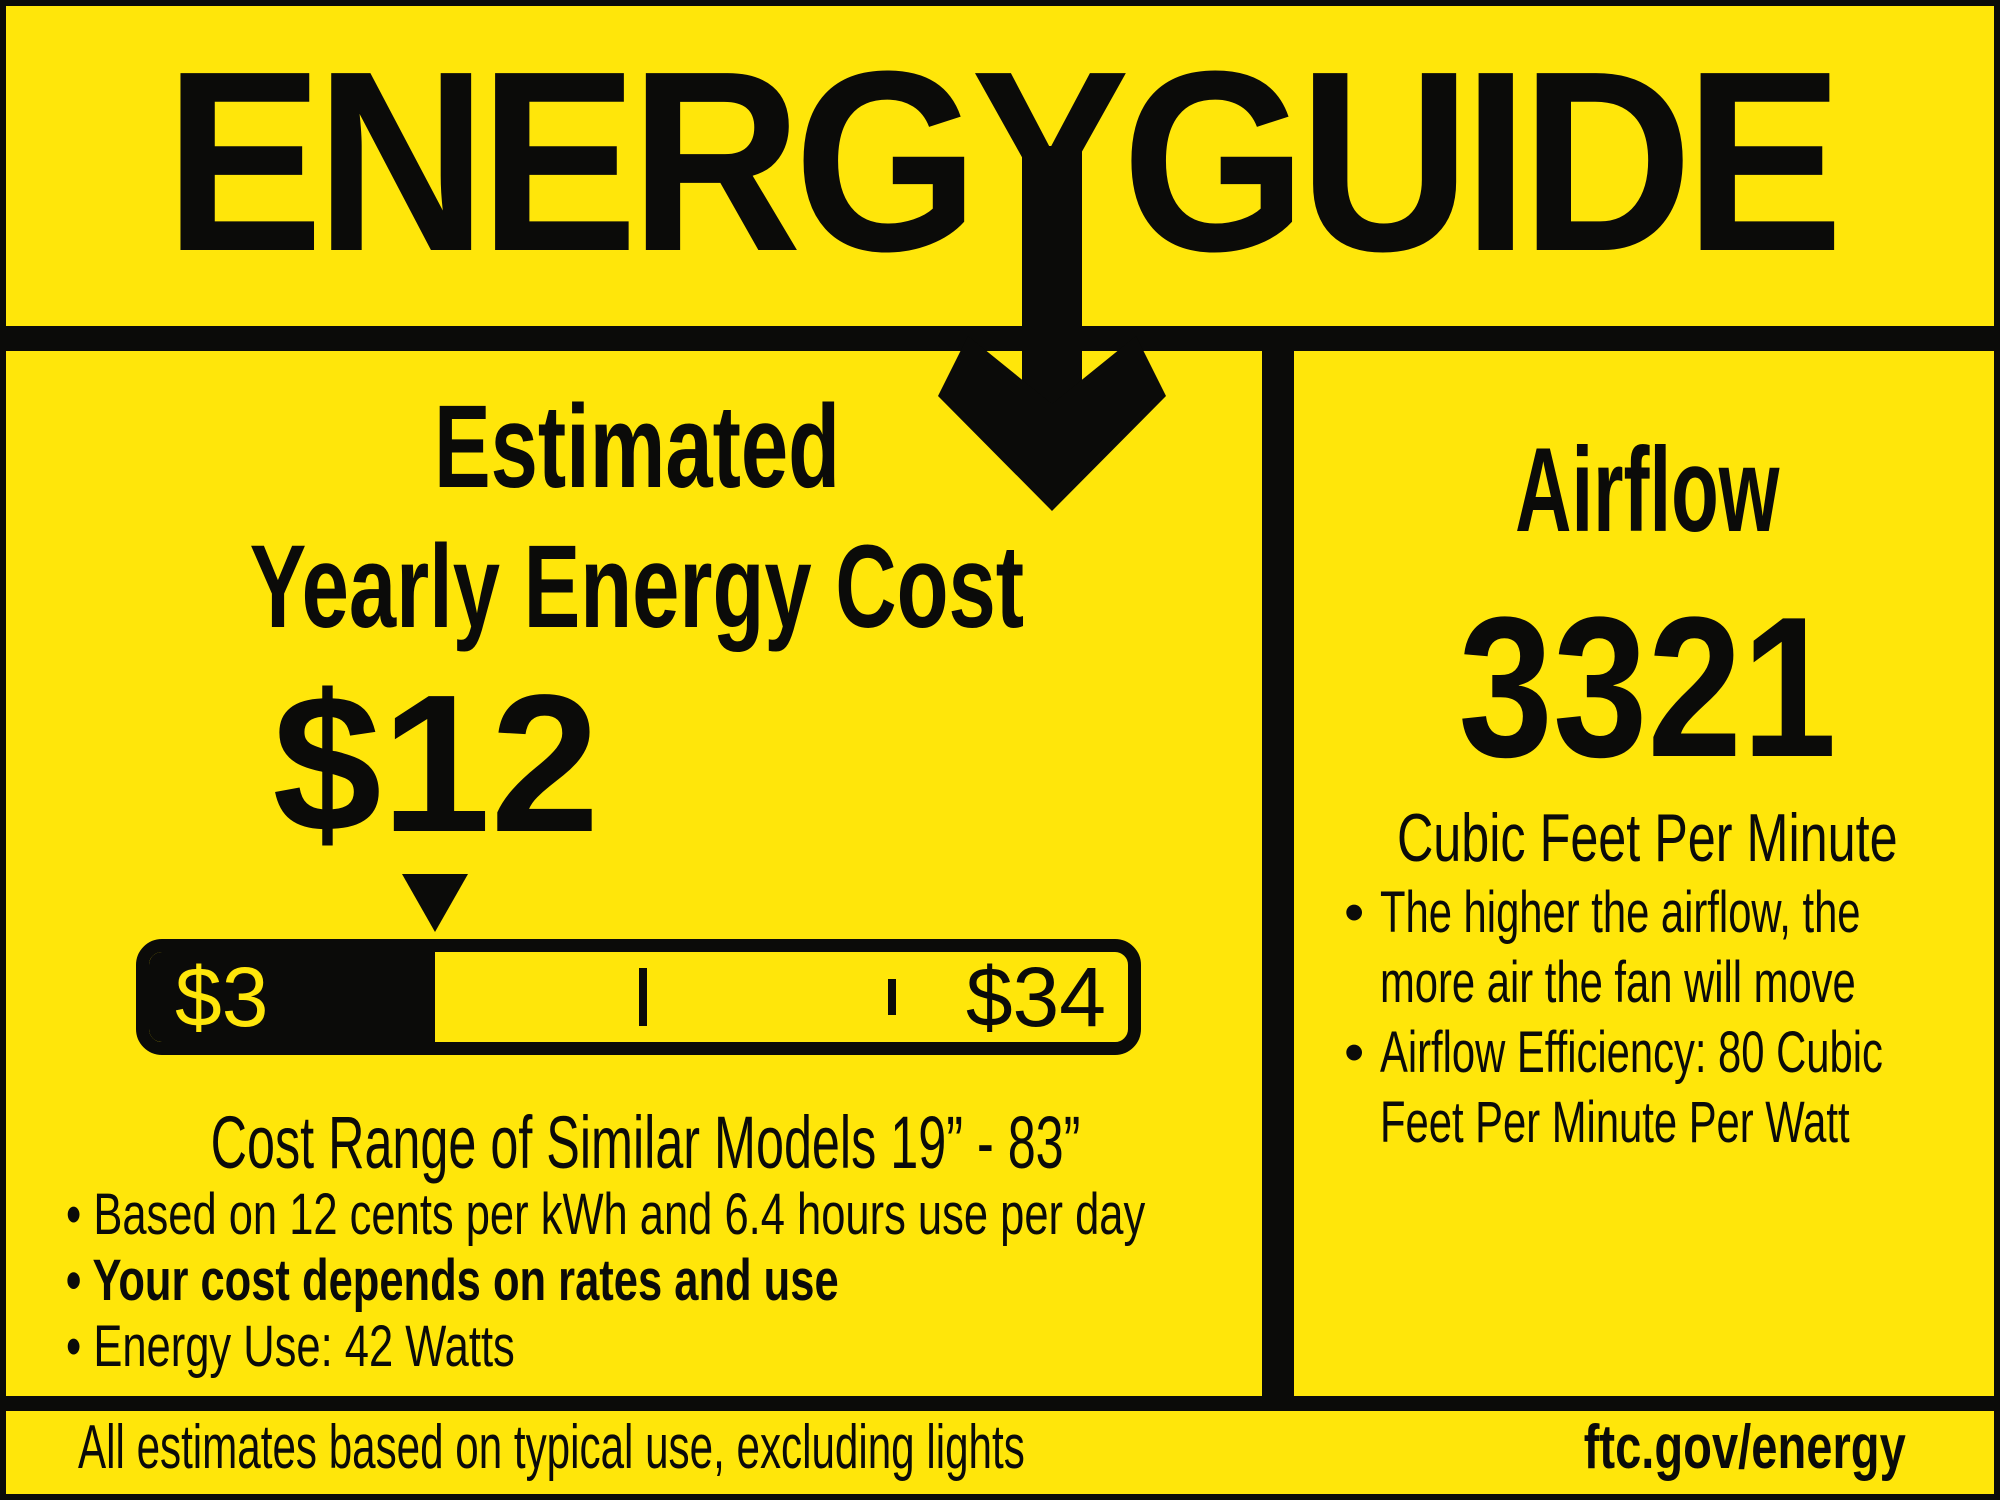  What do you see at coordinates (222, 997) in the screenshot?
I see `range-min-label: $3` at bounding box center [222, 997].